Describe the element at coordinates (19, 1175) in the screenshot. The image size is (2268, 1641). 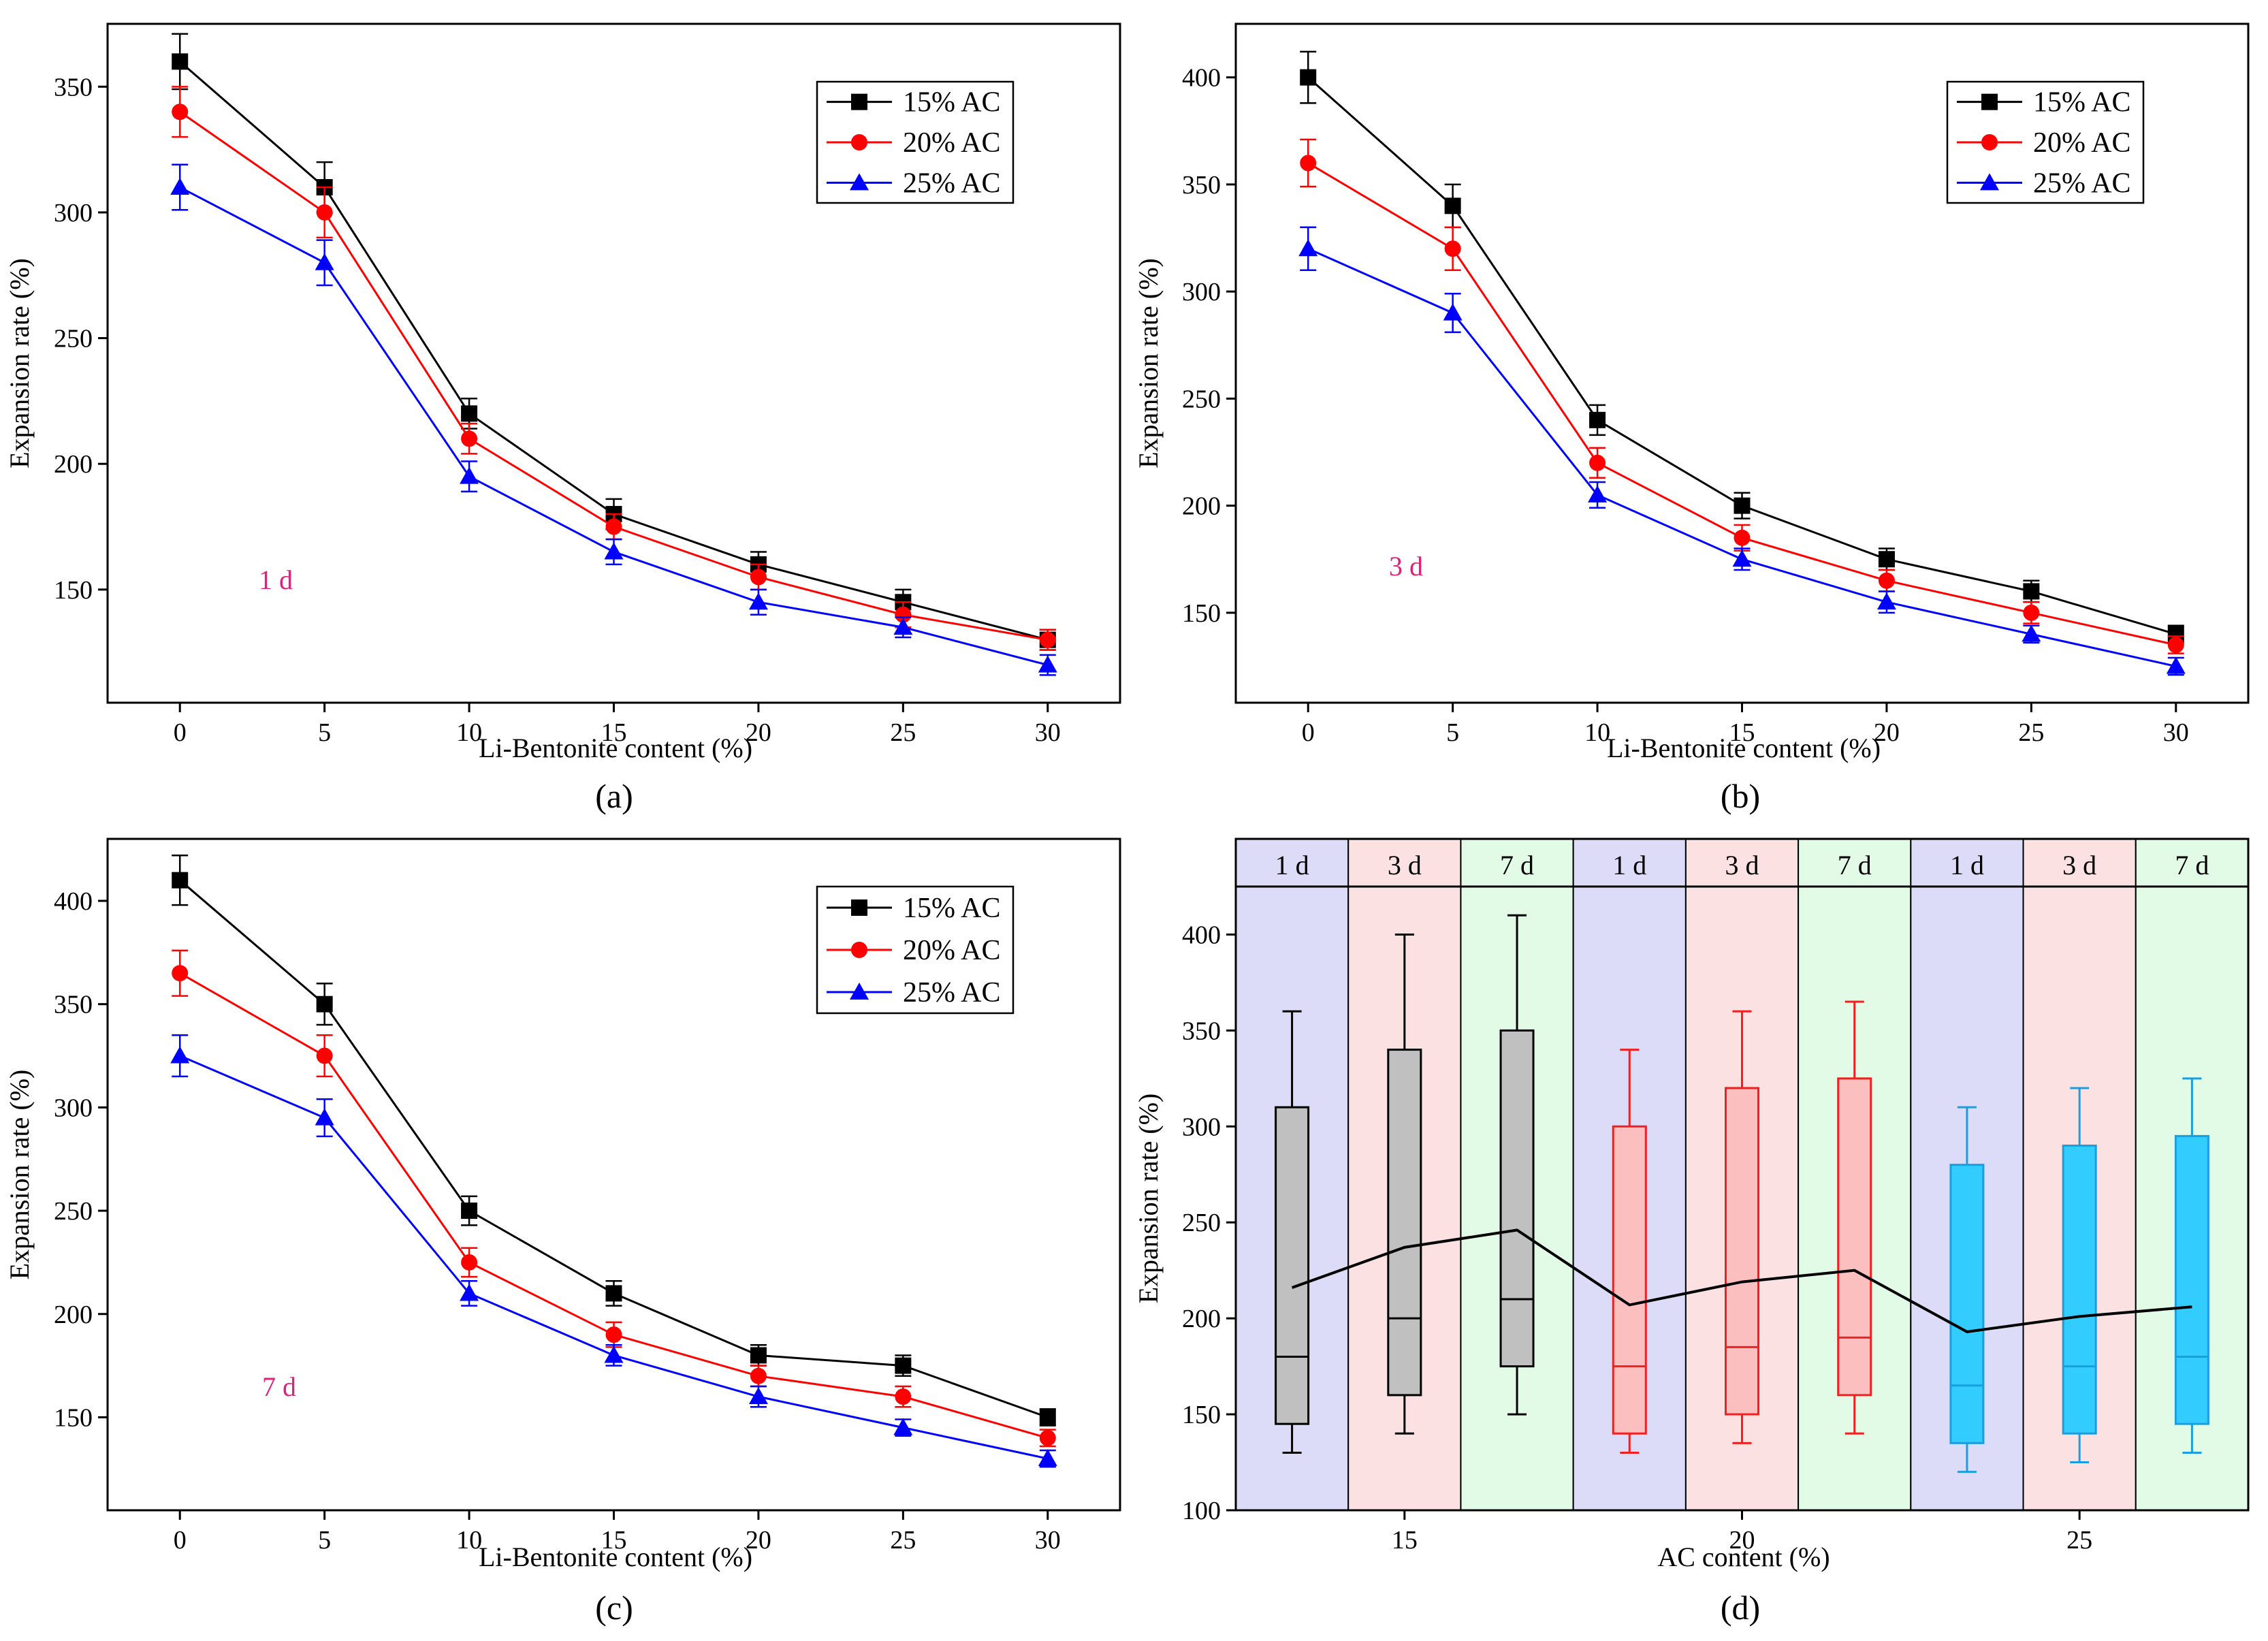
I see `y-axis-title: Expansion rate (%)` at that location.